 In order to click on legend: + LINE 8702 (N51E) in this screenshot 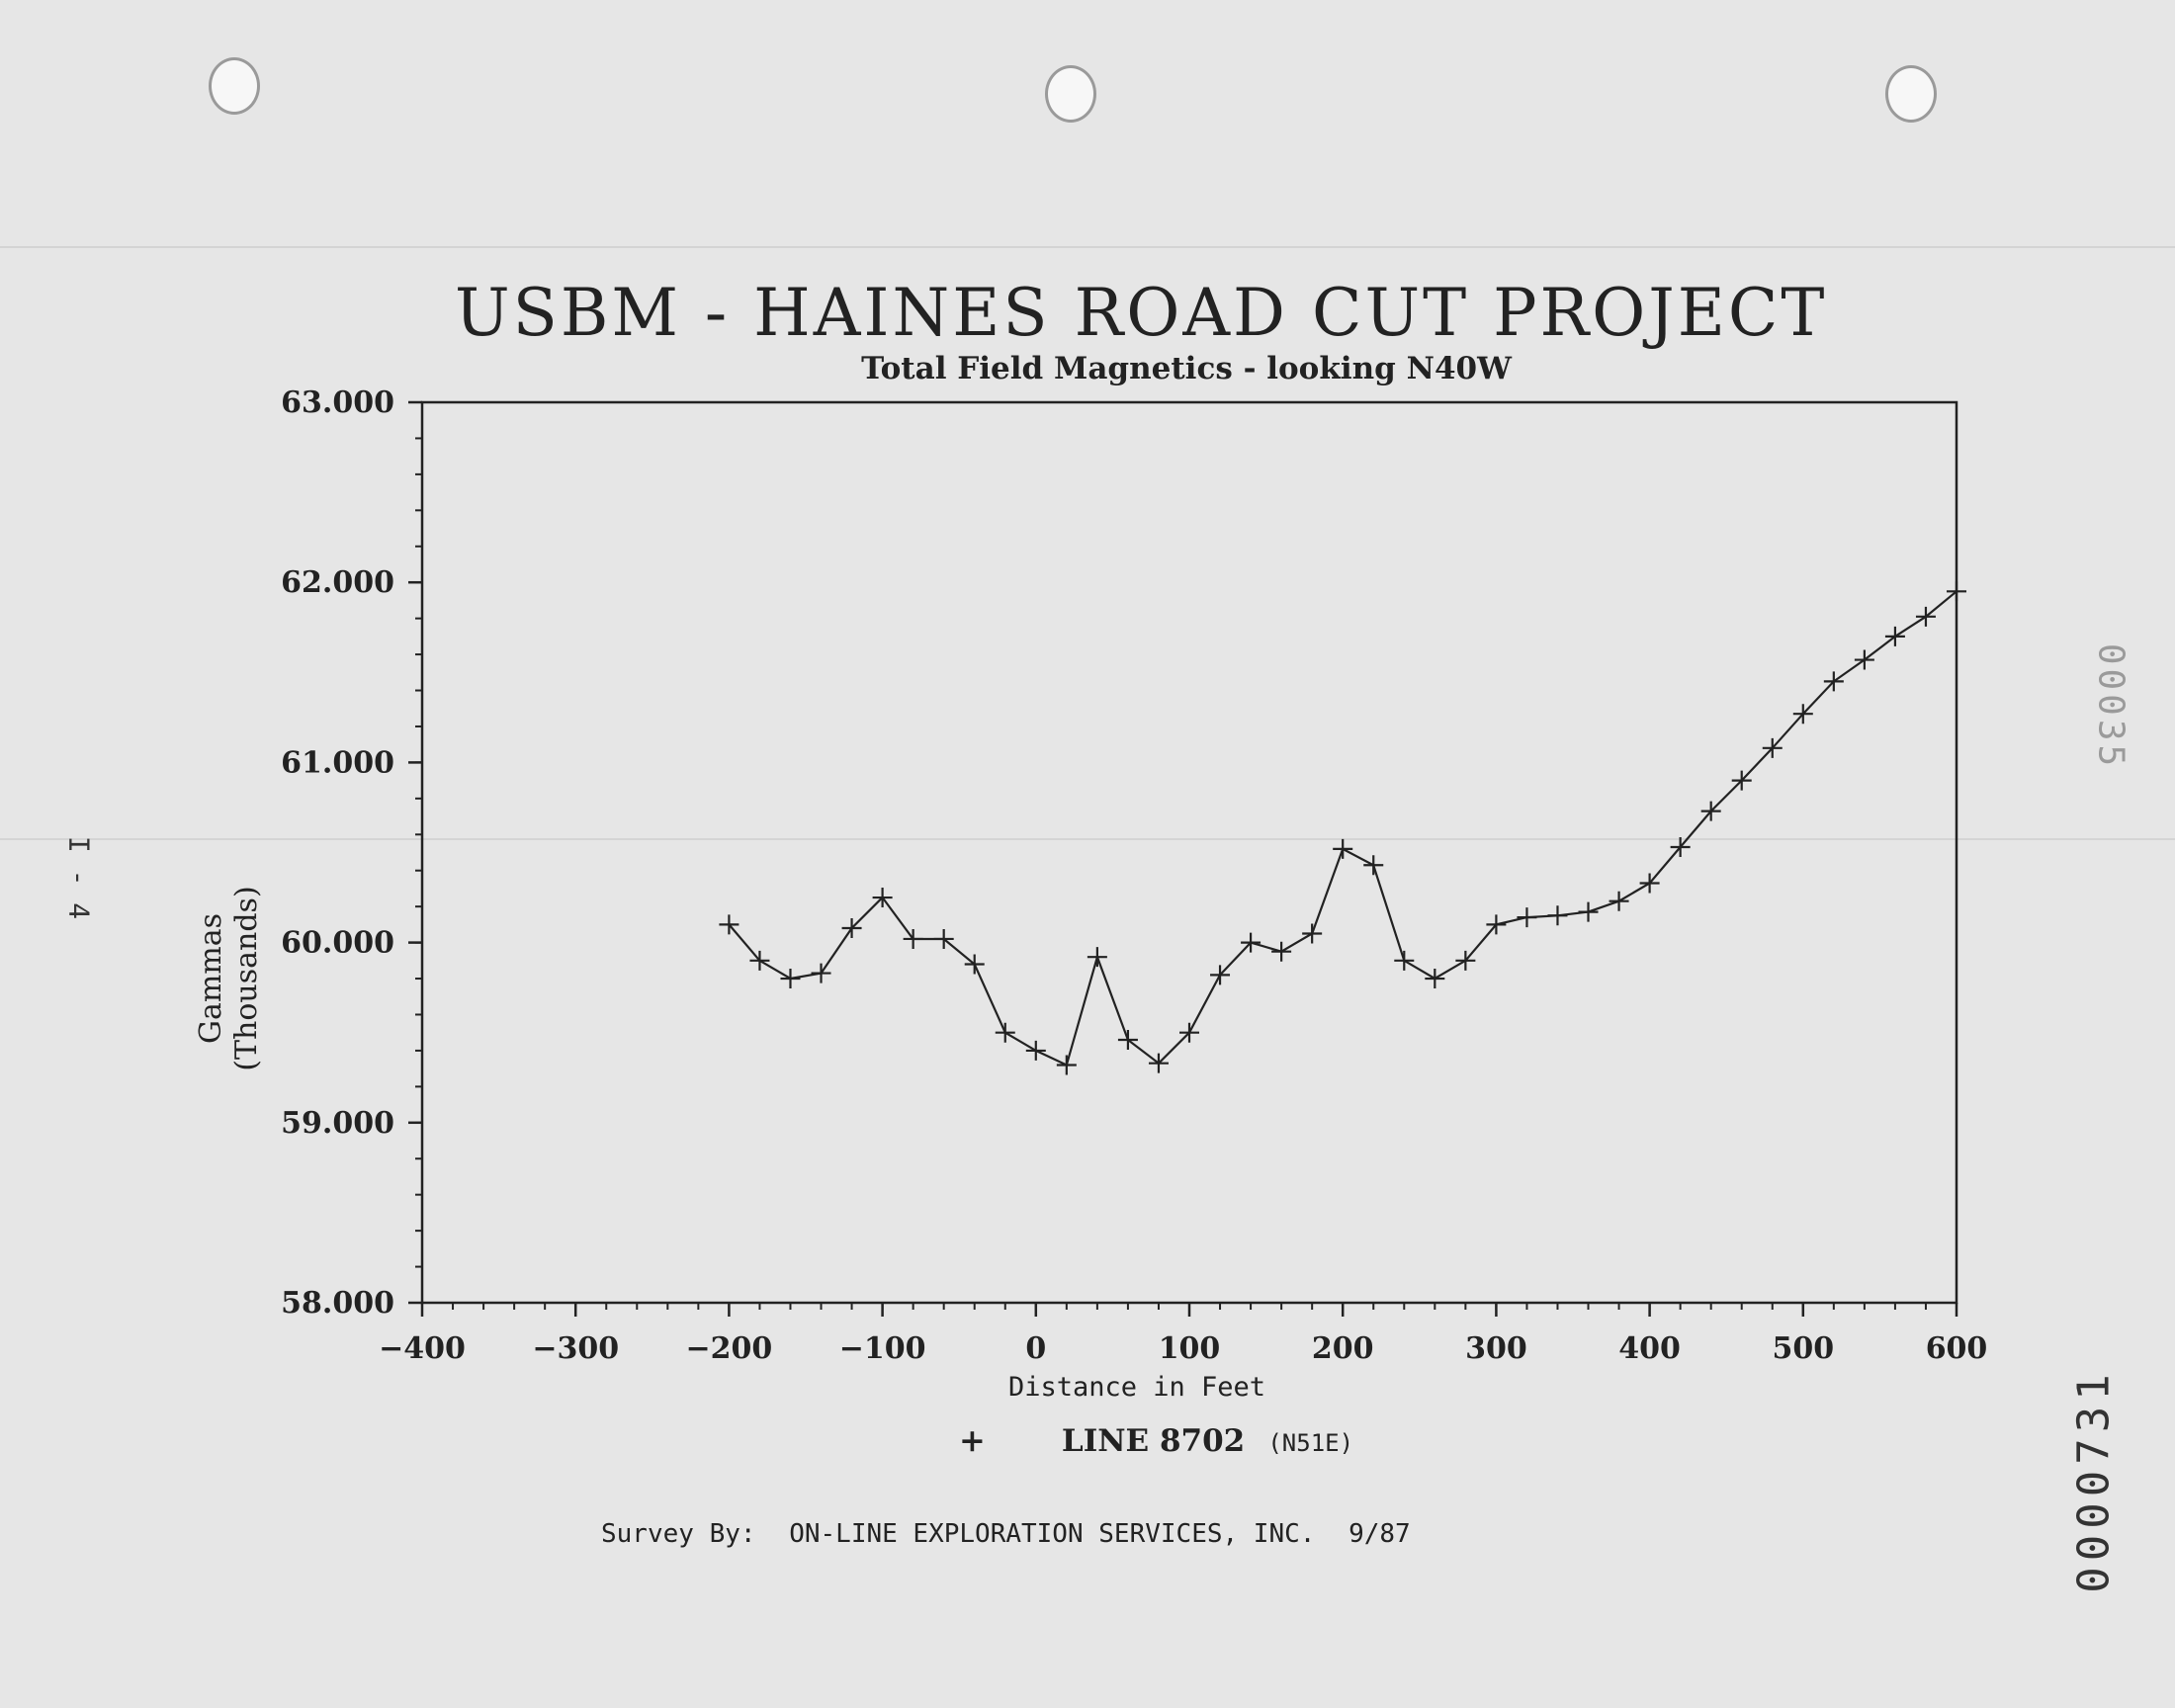, I will do `click(1256, 1440)`.